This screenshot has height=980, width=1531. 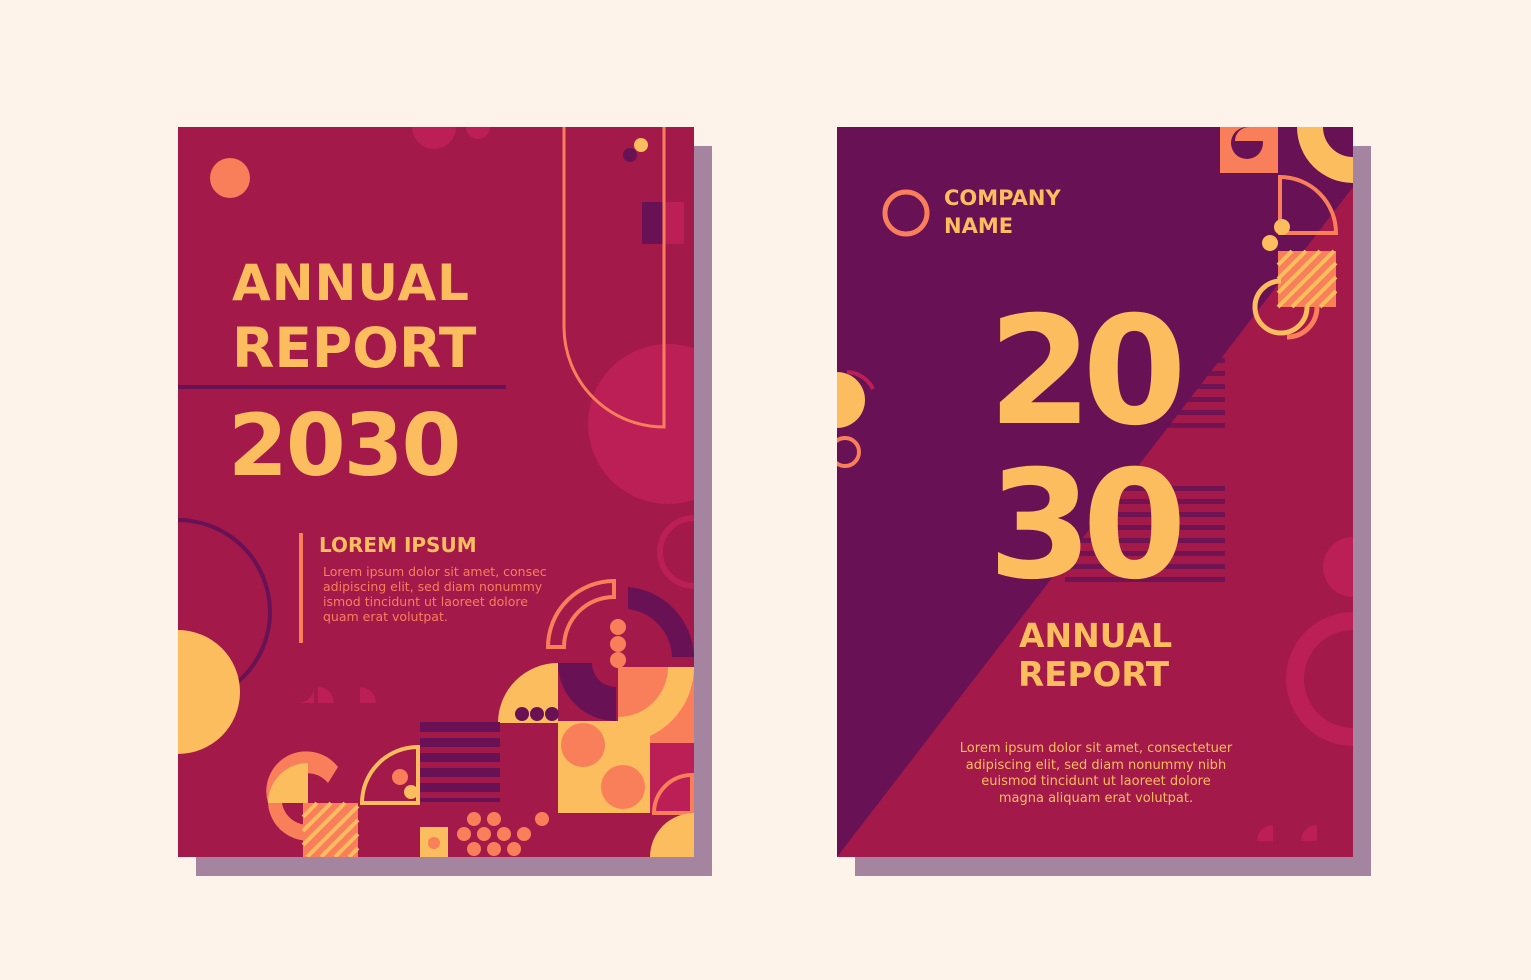 What do you see at coordinates (435, 571) in the screenshot?
I see `left-body-line: Lorem ipsum dolor sit amet, consec` at bounding box center [435, 571].